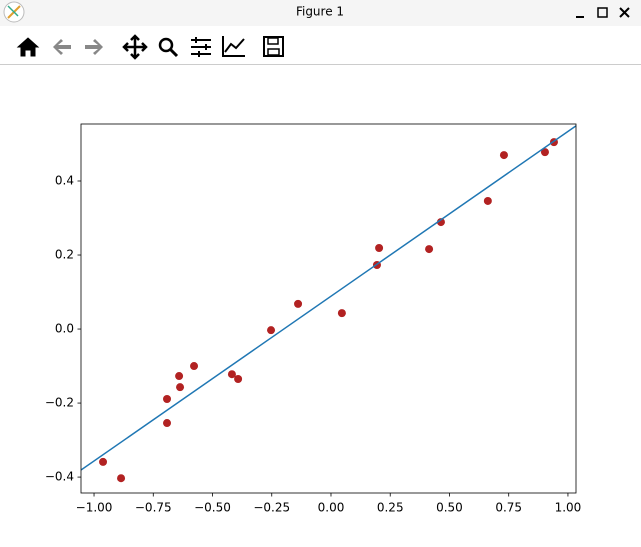 The image size is (641, 547). What do you see at coordinates (168, 47) in the screenshot?
I see `zoom-button` at bounding box center [168, 47].